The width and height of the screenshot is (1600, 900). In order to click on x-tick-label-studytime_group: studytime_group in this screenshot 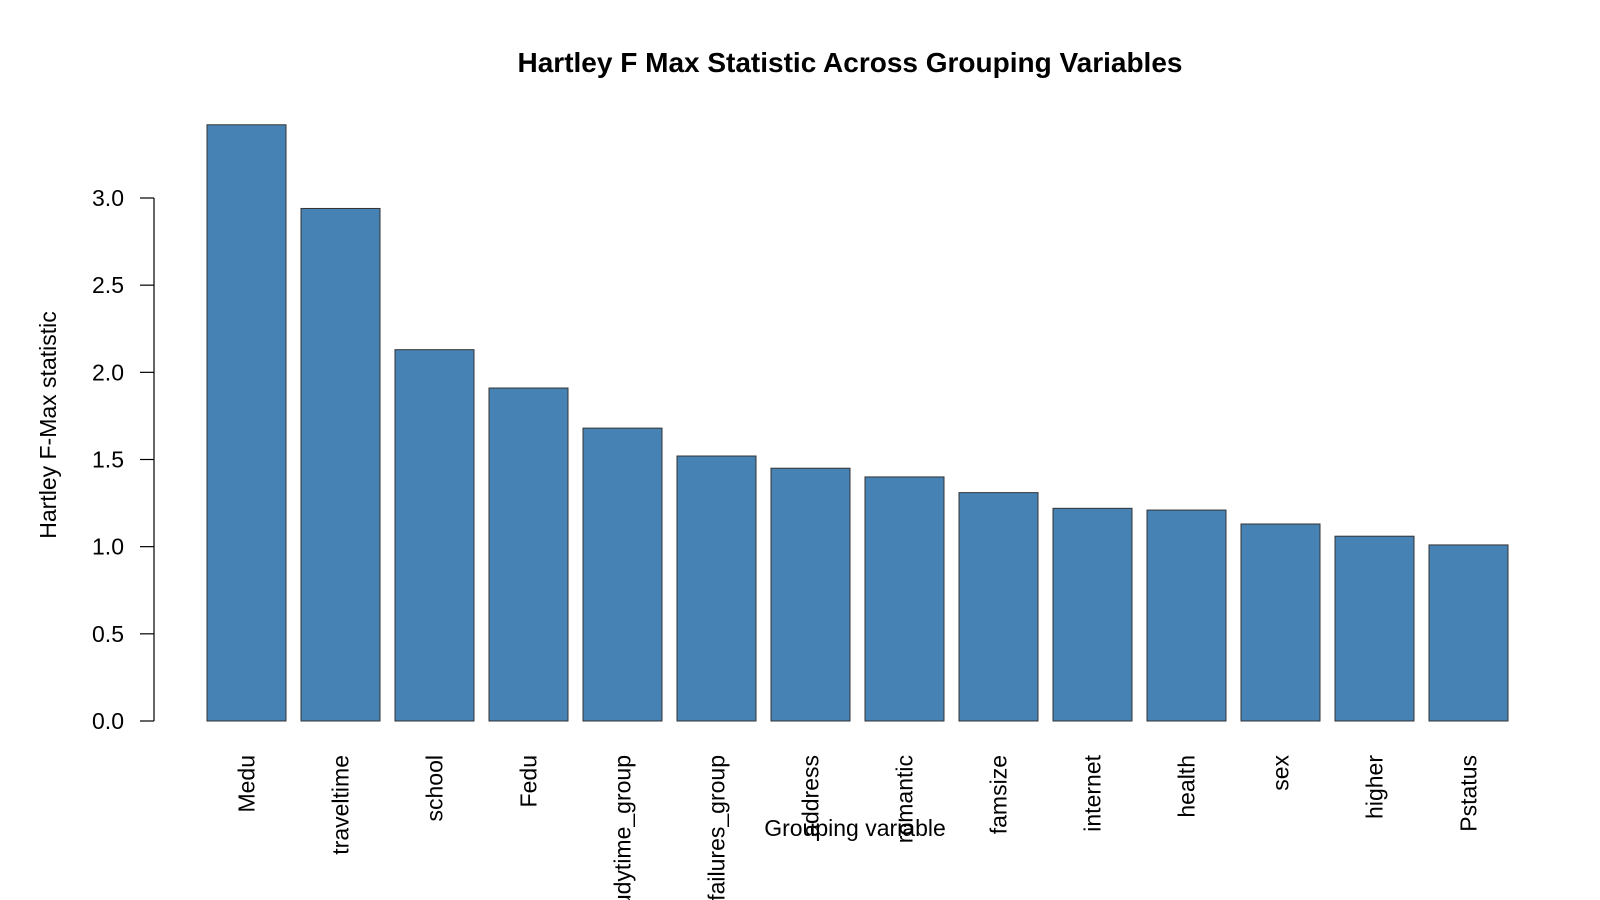, I will do `click(623, 827)`.